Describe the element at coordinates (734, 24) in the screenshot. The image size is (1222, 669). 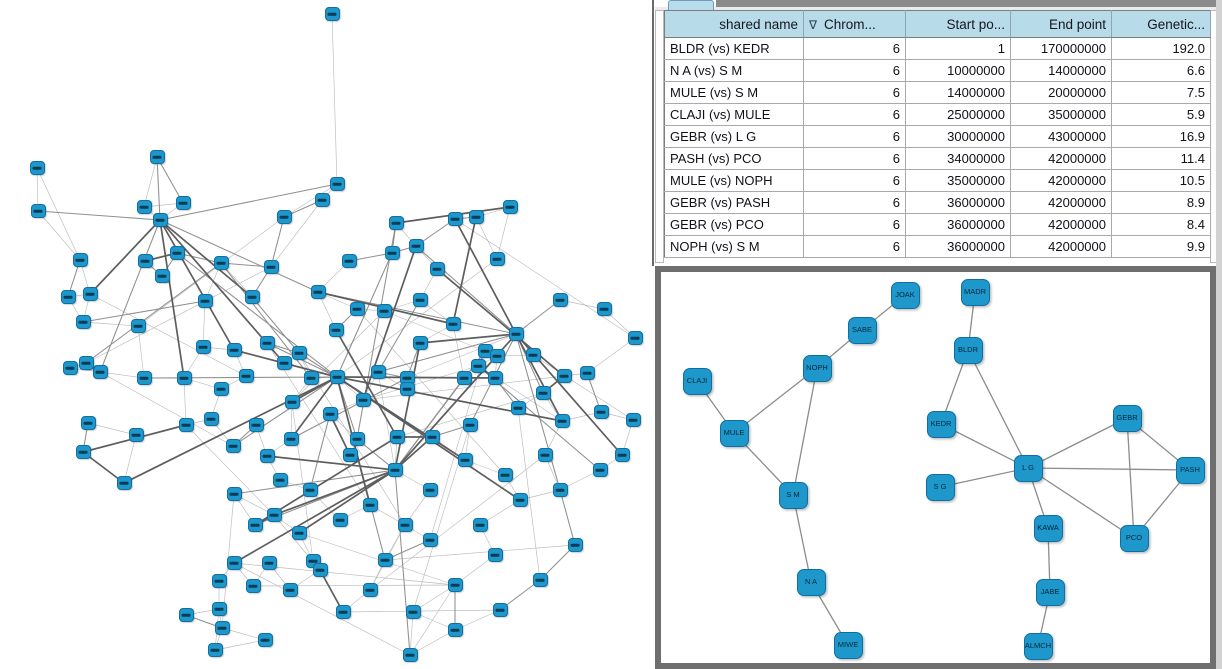
I see `column-header-0: shared name` at that location.